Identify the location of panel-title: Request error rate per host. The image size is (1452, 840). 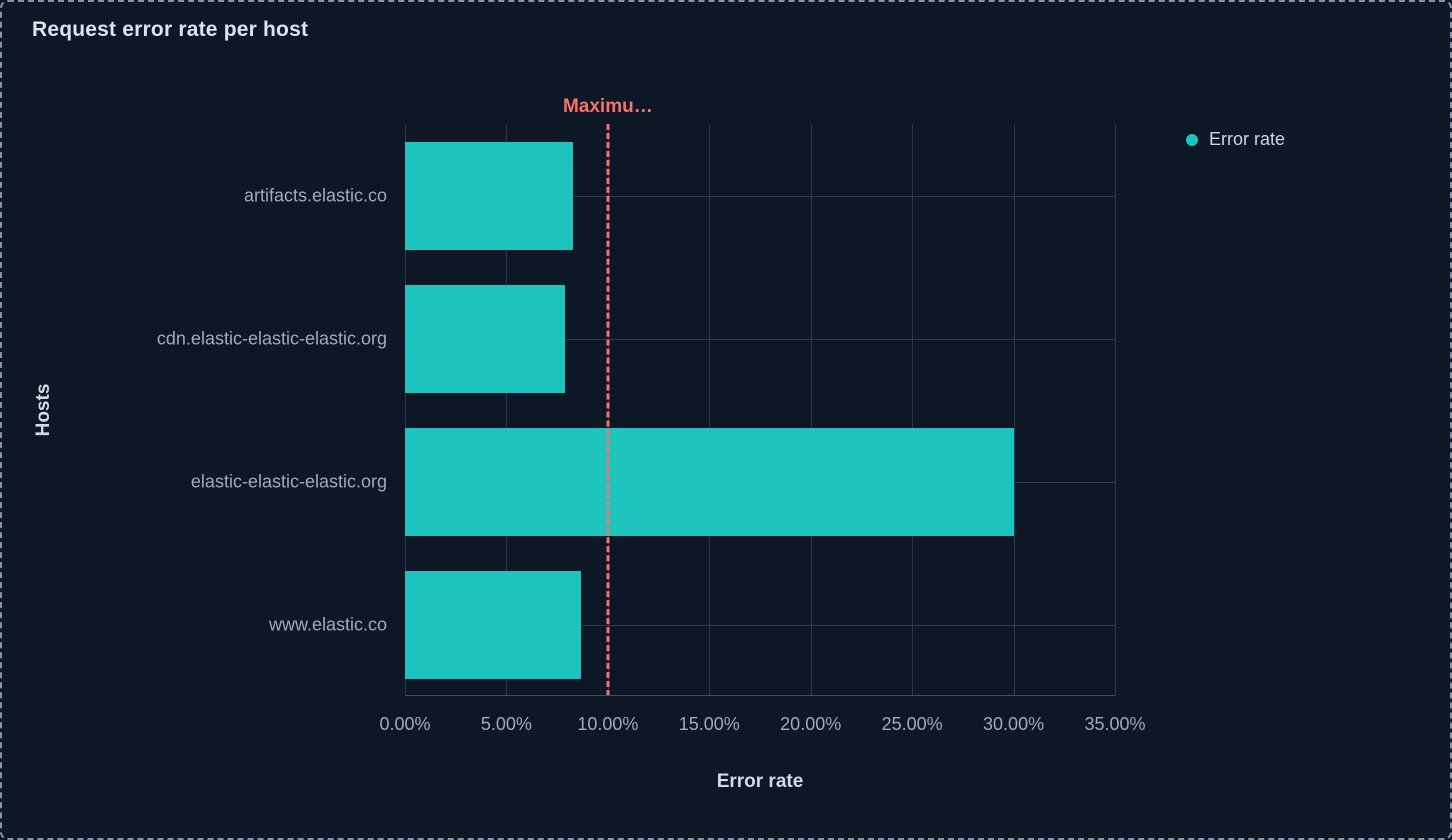
(170, 29).